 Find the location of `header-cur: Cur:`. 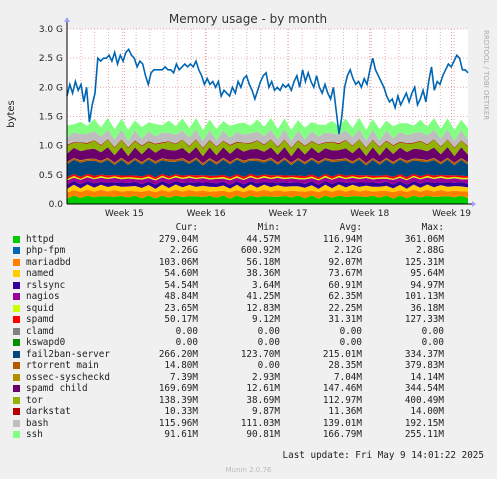

header-cur: Cur: is located at coordinates (186, 227).